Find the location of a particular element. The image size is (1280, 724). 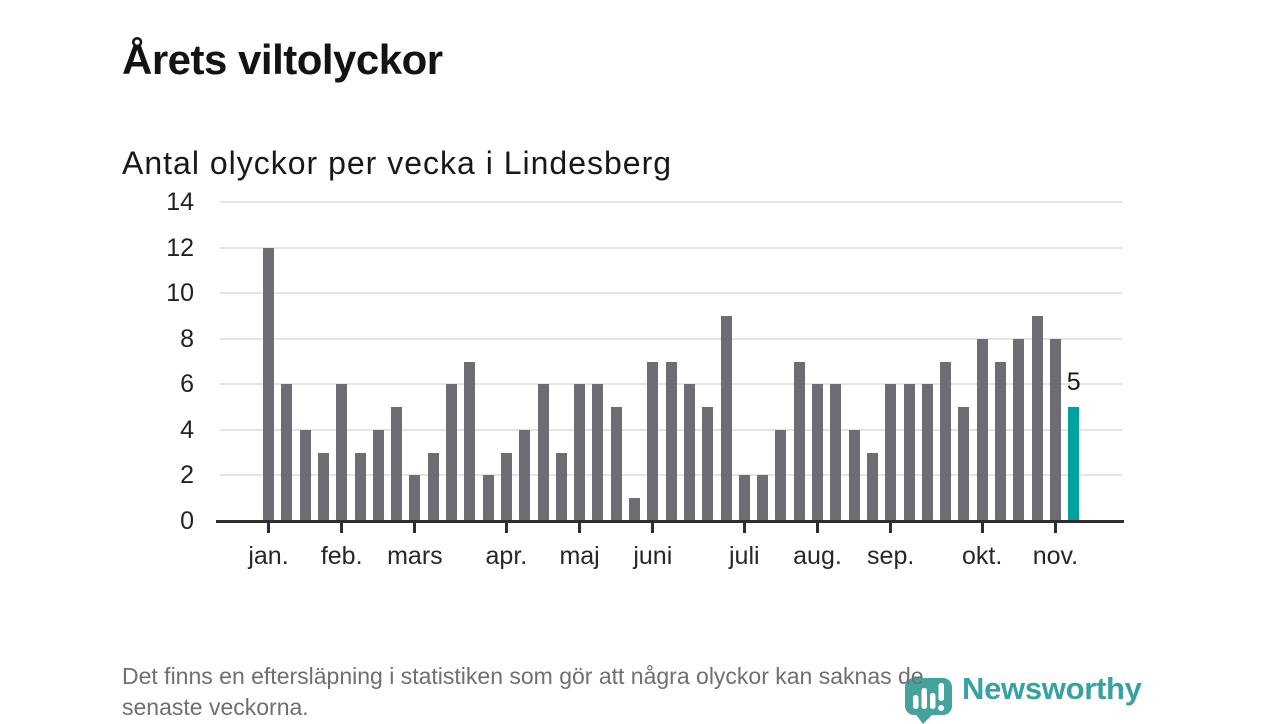

month-label-maj: maj is located at coordinates (579, 556).